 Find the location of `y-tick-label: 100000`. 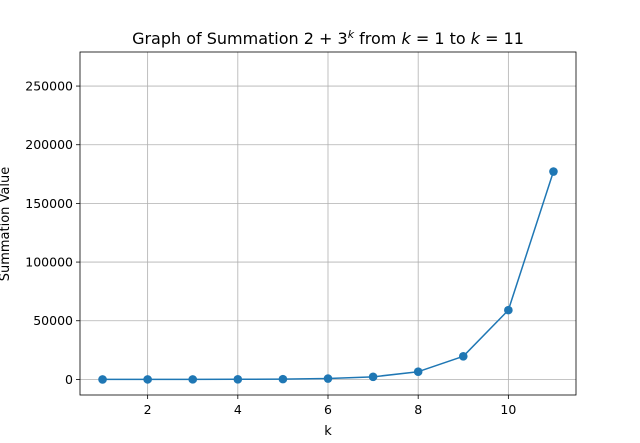

y-tick-label: 100000 is located at coordinates (49, 262).